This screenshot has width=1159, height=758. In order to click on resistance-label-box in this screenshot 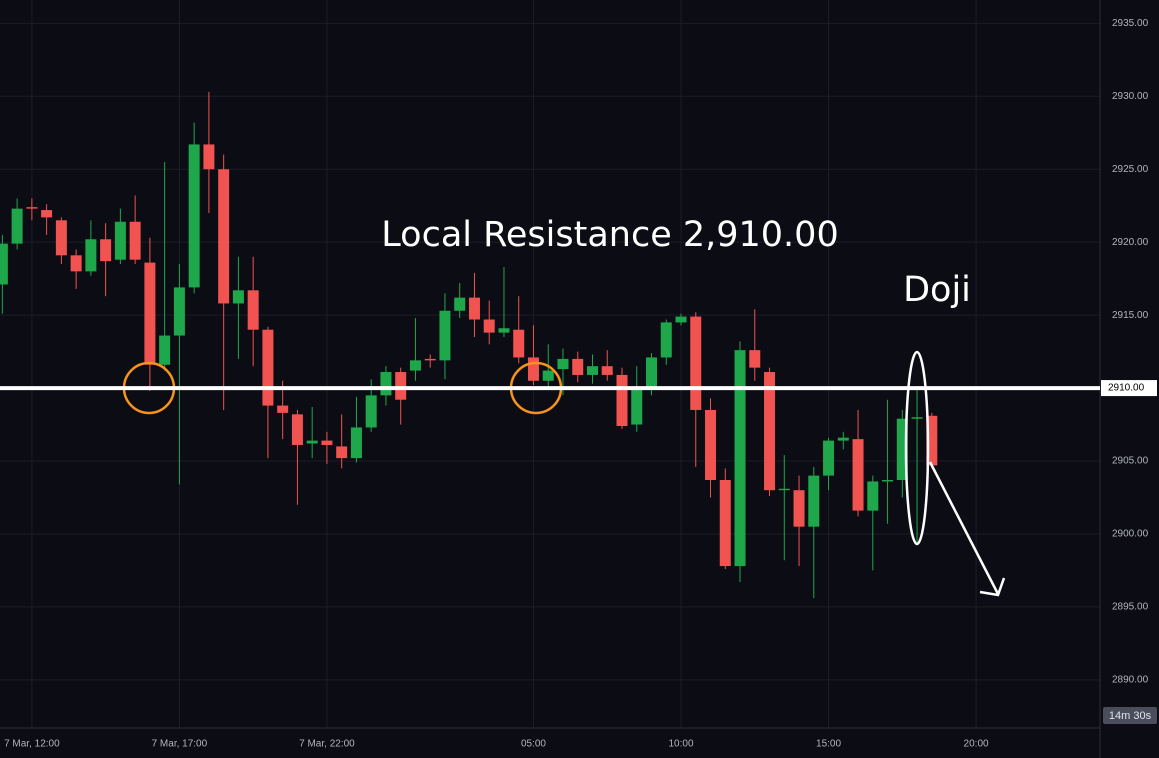, I will do `click(1129, 388)`.